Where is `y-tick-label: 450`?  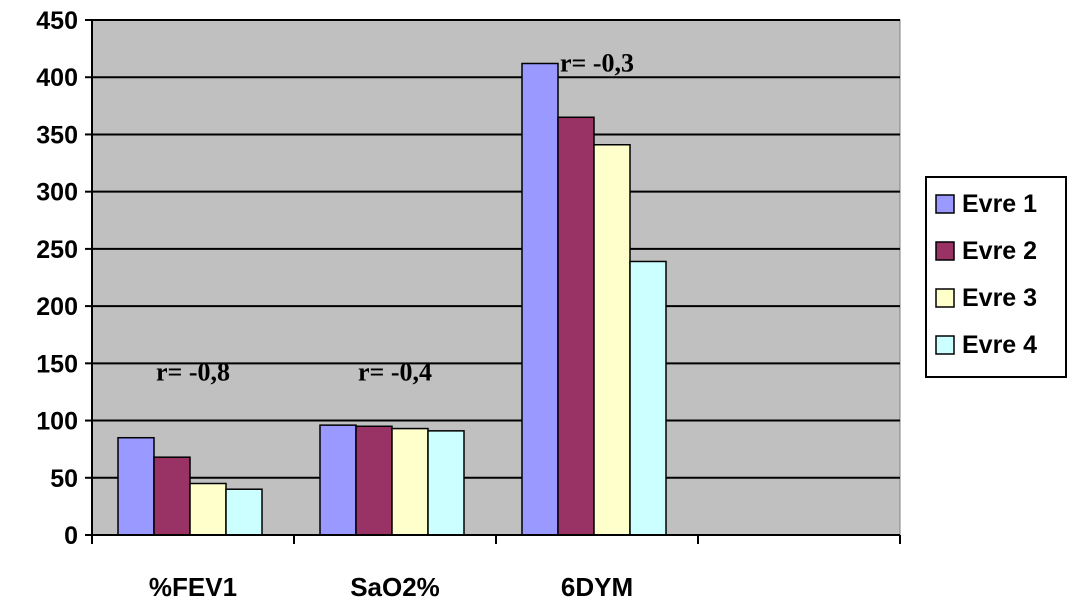
y-tick-label: 450 is located at coordinates (57, 21).